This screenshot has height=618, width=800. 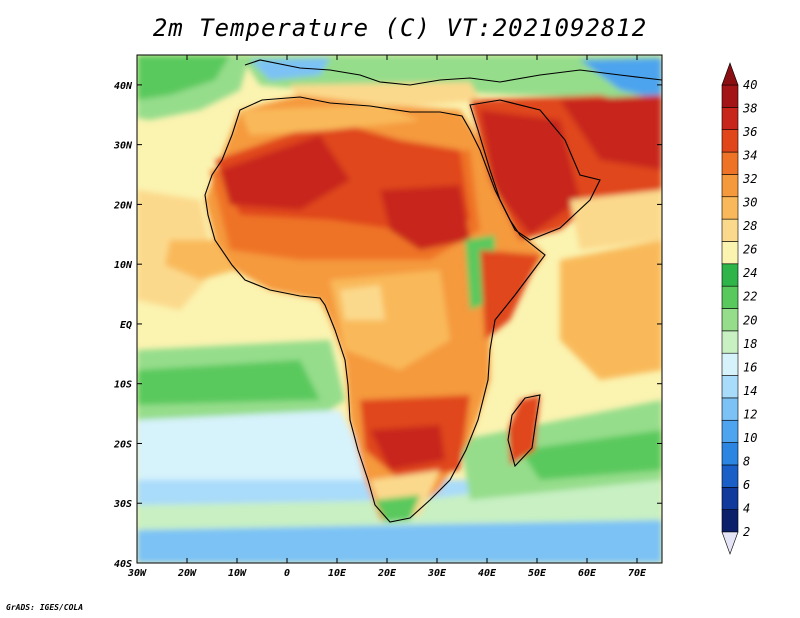 I want to click on north-africa-coast, so click(x=330, y=120).